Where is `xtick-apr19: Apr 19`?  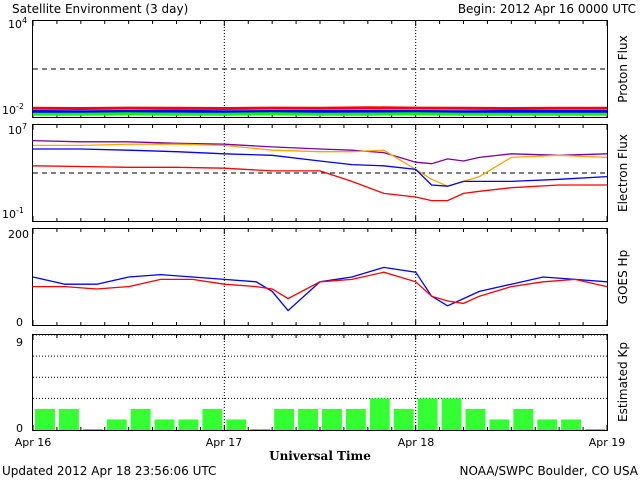 xtick-apr19: Apr 19 is located at coordinates (607, 442).